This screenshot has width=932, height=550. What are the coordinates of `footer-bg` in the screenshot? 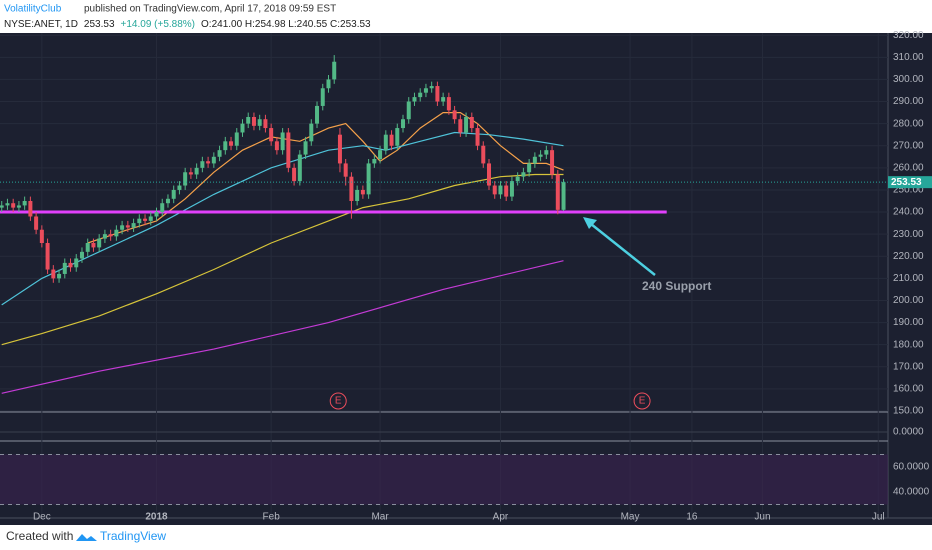 It's located at (466, 537).